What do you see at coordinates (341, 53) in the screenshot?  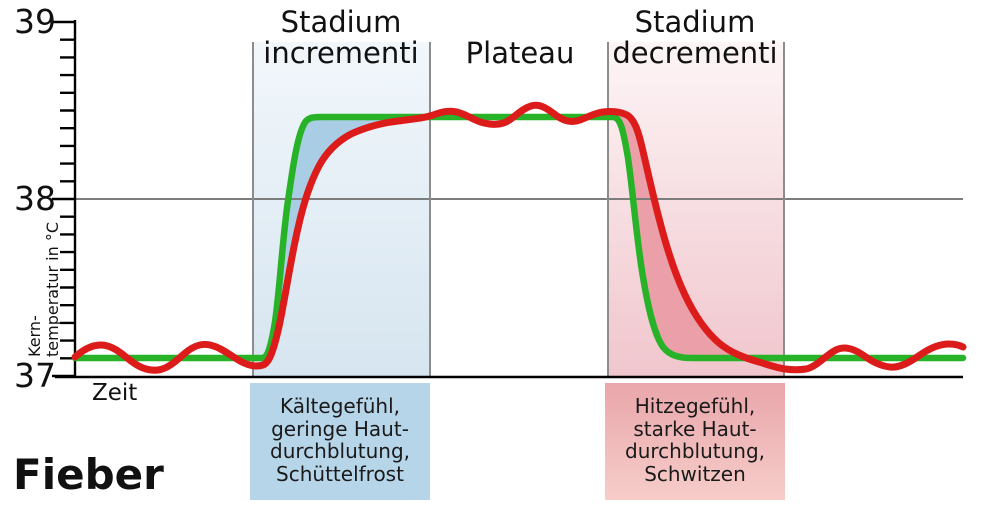 I see `phase-incrementi-line2: incrementi` at bounding box center [341, 53].